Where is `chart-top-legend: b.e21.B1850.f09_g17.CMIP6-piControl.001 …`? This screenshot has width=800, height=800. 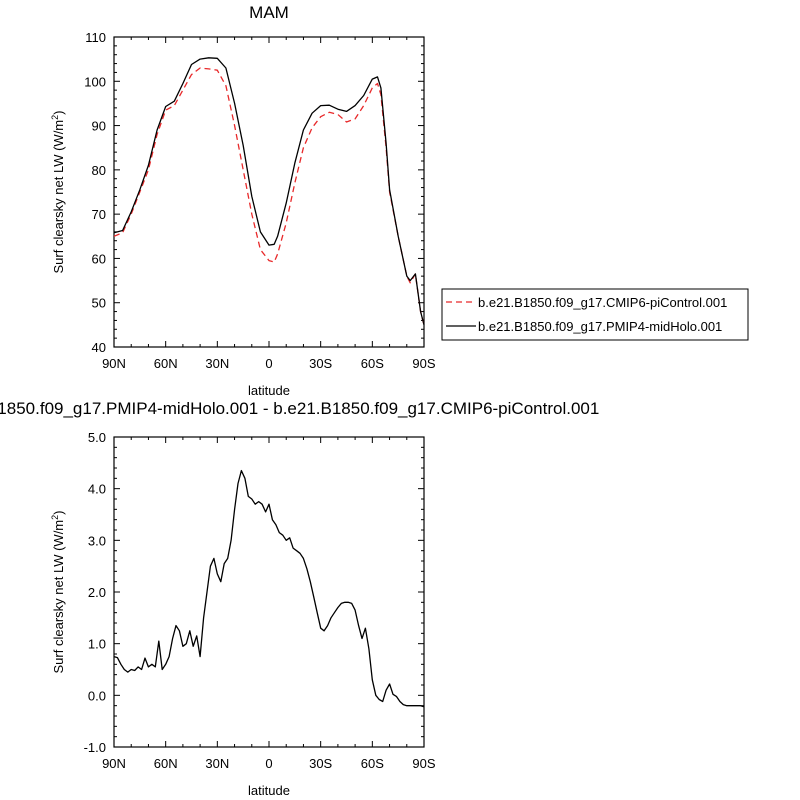 chart-top-legend: b.e21.B1850.f09_g17.CMIP6-piControl.001 … is located at coordinates (595, 314).